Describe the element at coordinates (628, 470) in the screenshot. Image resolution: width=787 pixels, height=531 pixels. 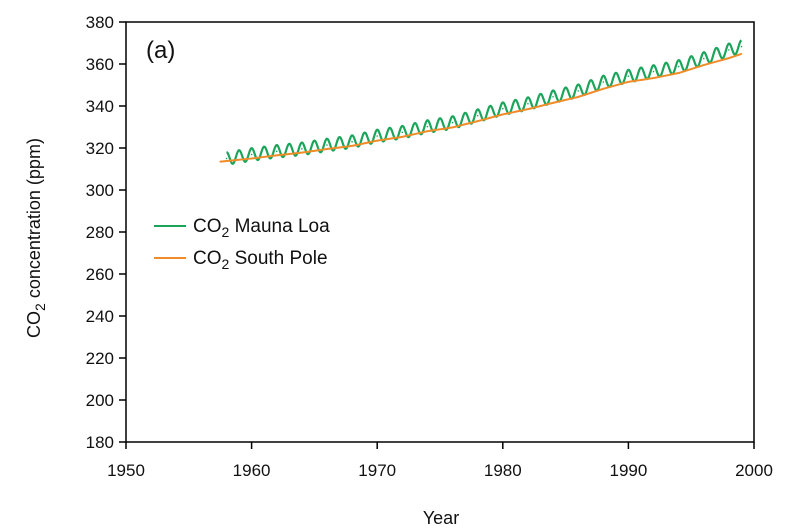
I see `x-tick-label: 1990` at that location.